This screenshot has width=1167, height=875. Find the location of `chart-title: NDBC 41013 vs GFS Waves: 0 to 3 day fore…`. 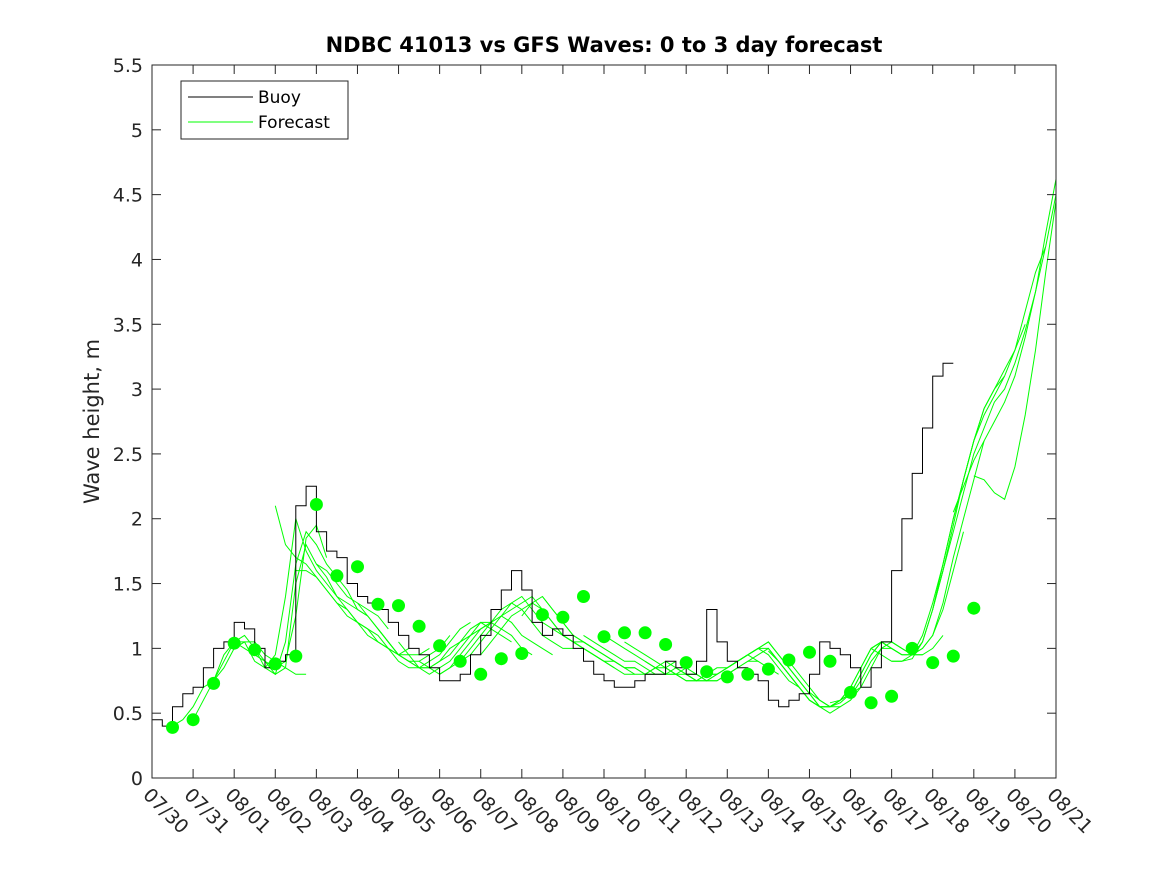

chart-title: NDBC 41013 vs GFS Waves: 0 to 3 day fore… is located at coordinates (604, 45).